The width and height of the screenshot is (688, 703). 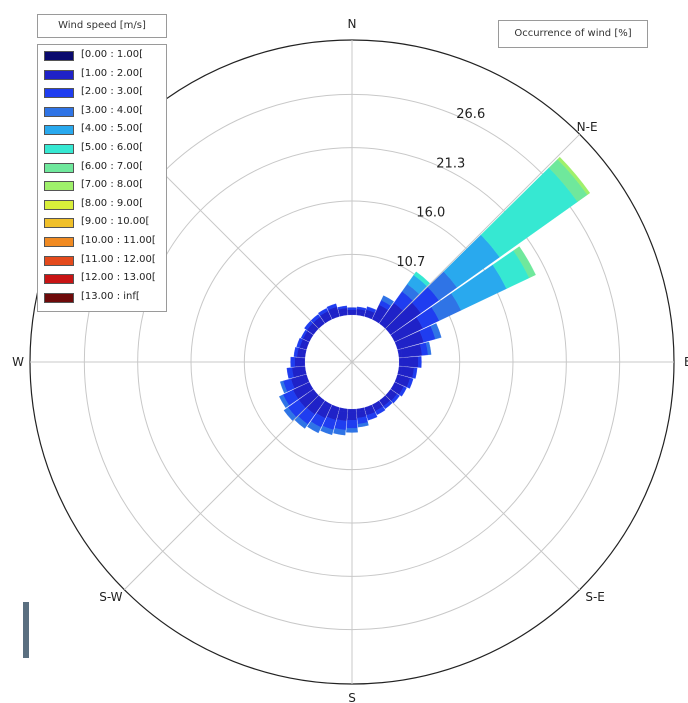 What do you see at coordinates (118, 259) in the screenshot?
I see `legend-label: [11.00 : 12.00[` at bounding box center [118, 259].